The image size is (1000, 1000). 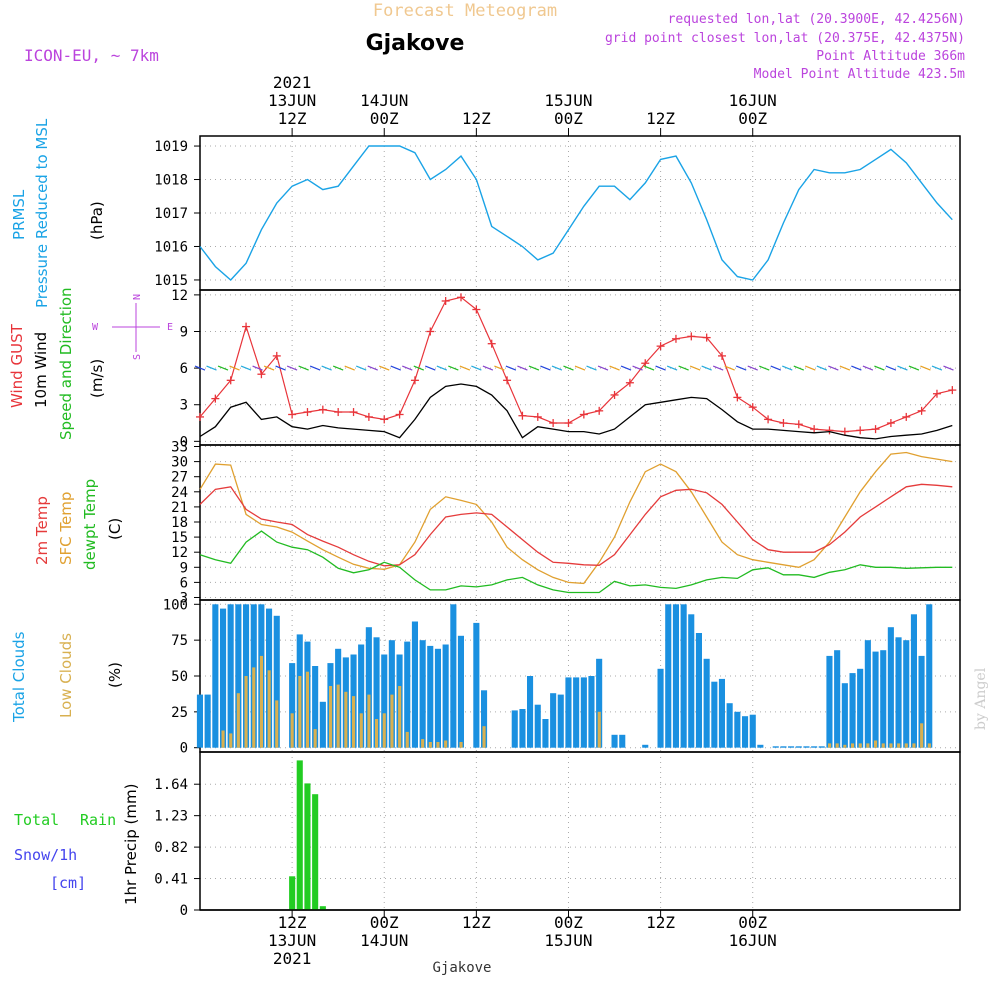 What do you see at coordinates (171, 181) in the screenshot?
I see `pressure-tick-label: 1018` at bounding box center [171, 181].